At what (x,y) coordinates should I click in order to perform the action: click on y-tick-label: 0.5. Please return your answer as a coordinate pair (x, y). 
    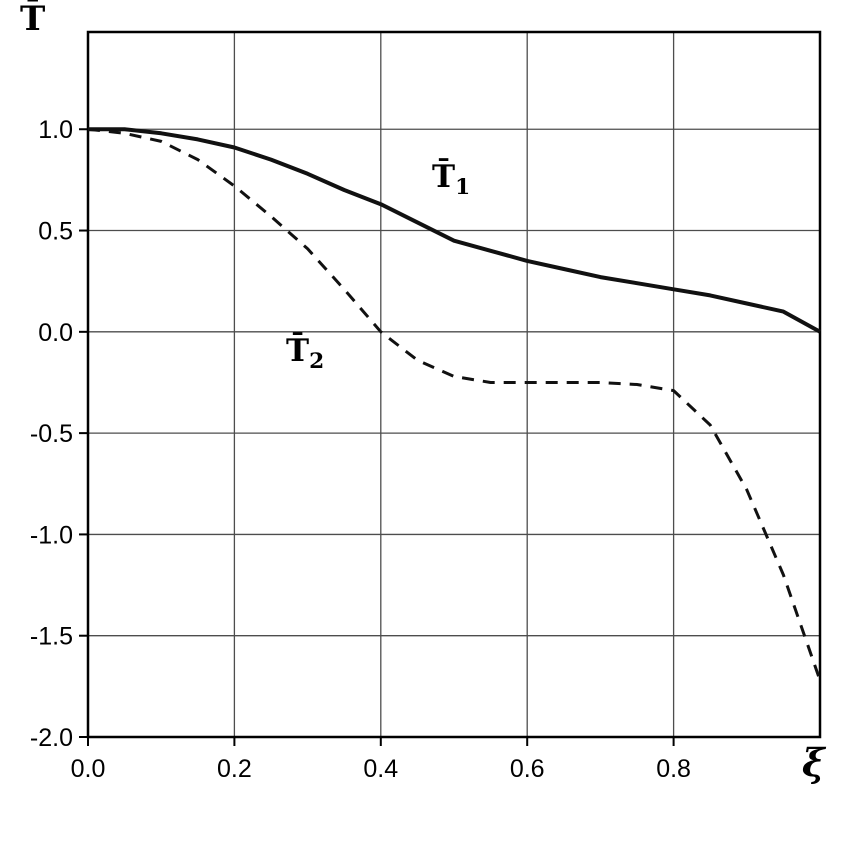
    Looking at the image, I should click on (55, 232).